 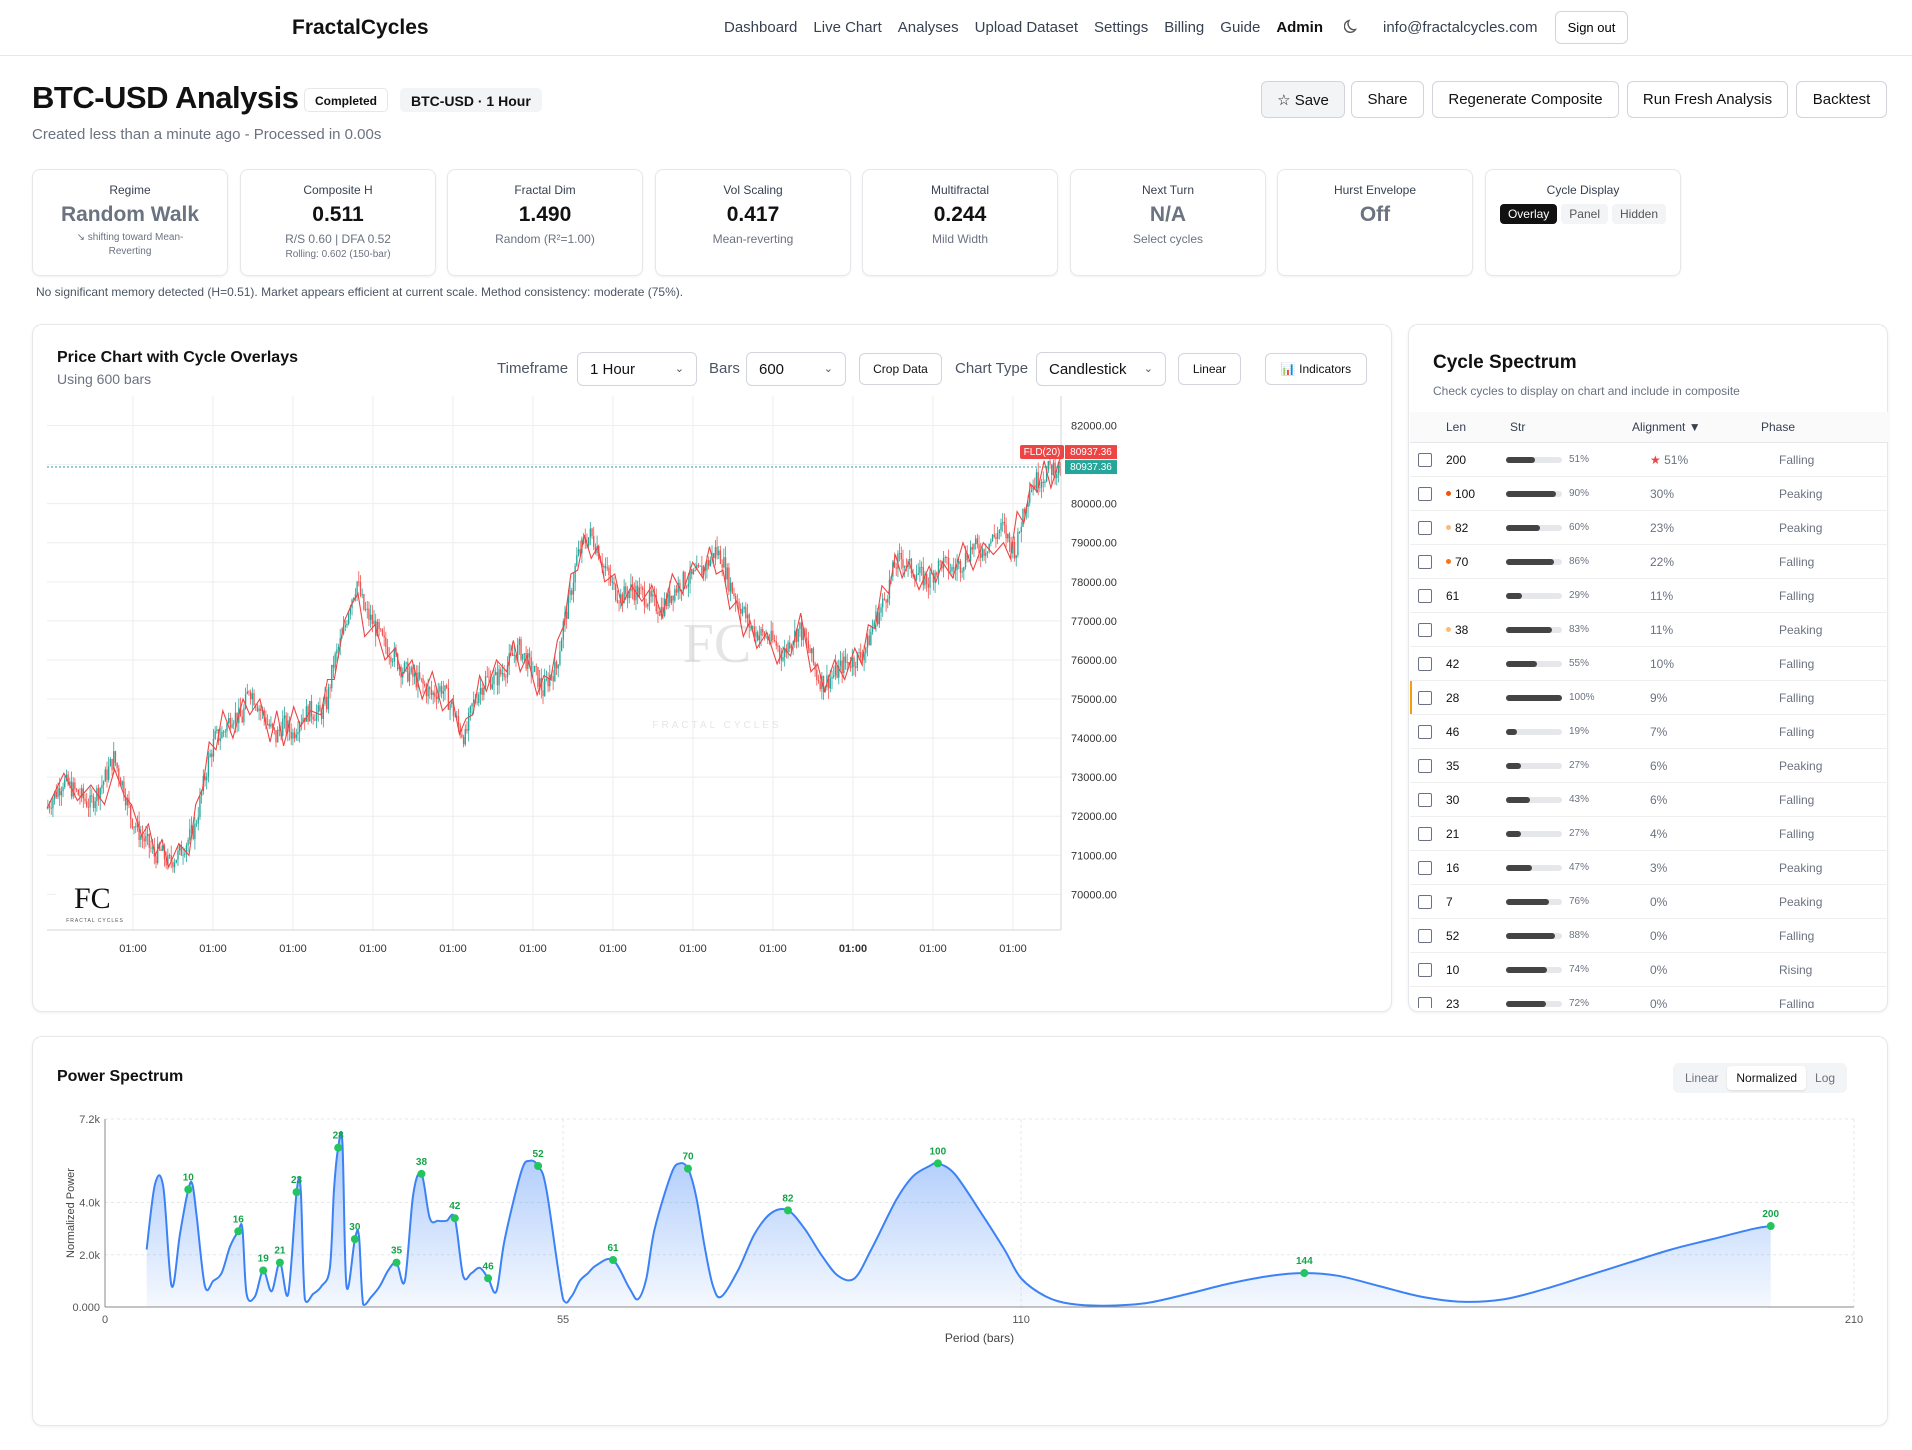 What do you see at coordinates (1528, 214) in the screenshot?
I see `cycle-display-overlay: Overlay` at bounding box center [1528, 214].